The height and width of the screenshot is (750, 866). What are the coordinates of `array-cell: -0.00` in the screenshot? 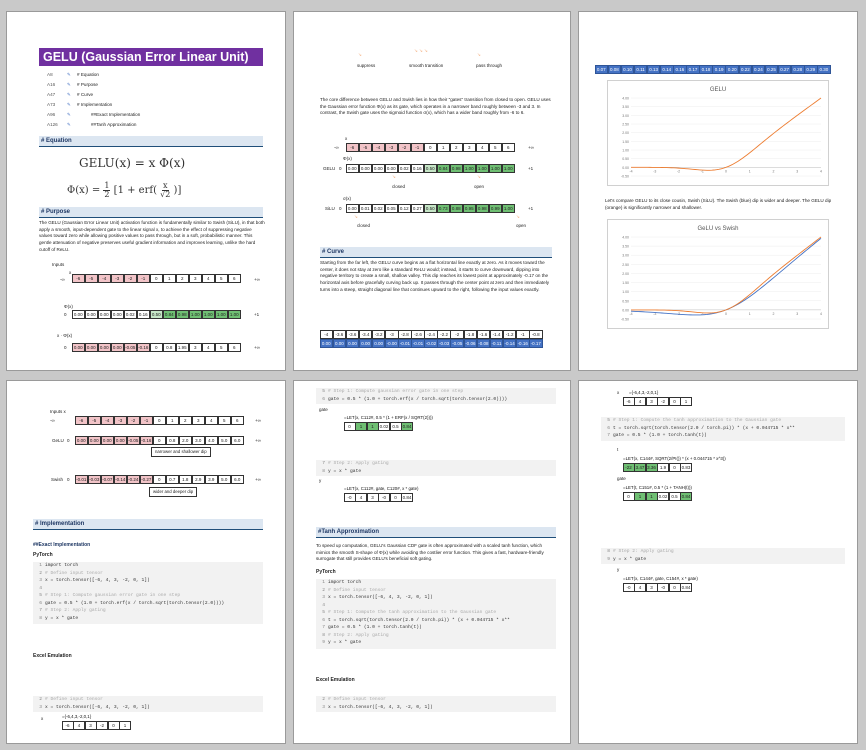 It's located at (391, 343).